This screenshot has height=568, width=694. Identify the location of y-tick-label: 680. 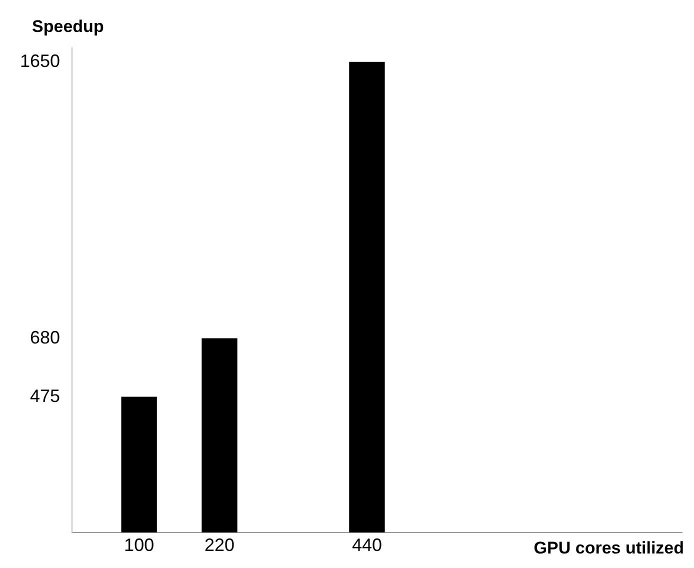
(45, 338).